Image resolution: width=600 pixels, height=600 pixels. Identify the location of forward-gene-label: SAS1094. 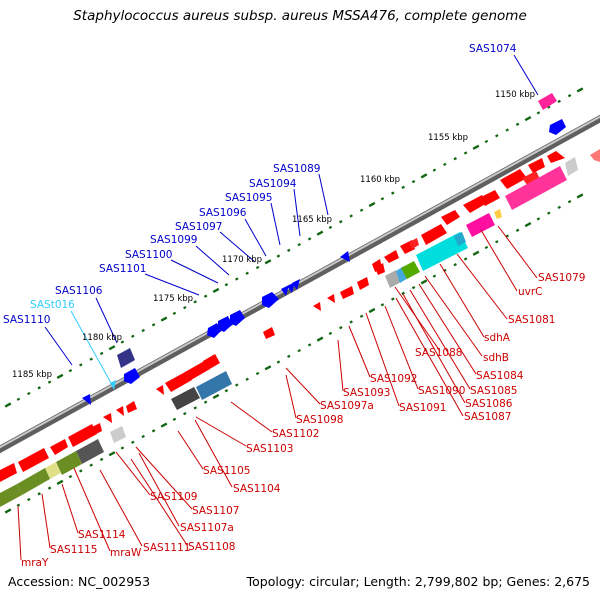
(273, 184).